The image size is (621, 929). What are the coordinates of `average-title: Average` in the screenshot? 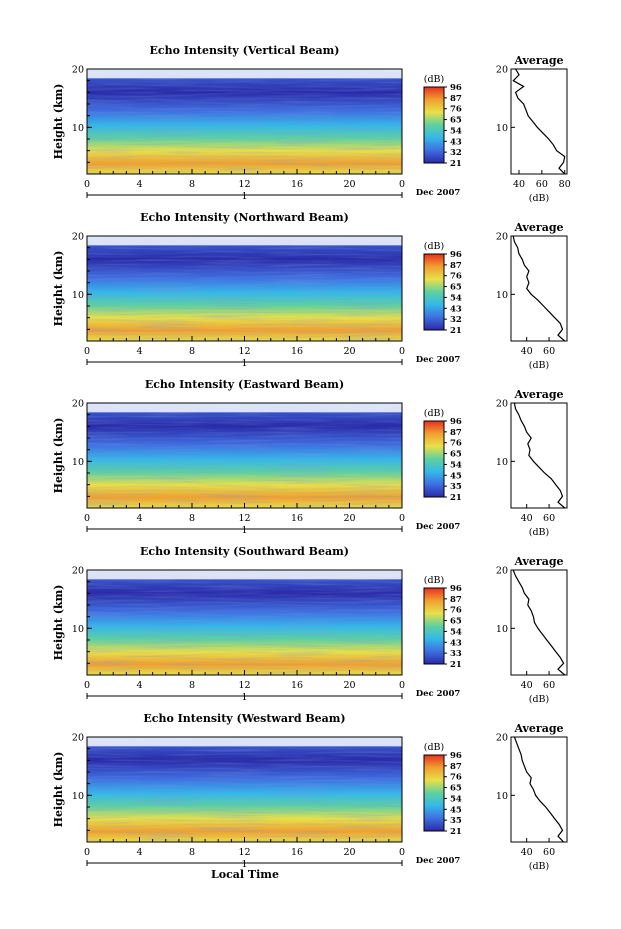 It's located at (538, 561).